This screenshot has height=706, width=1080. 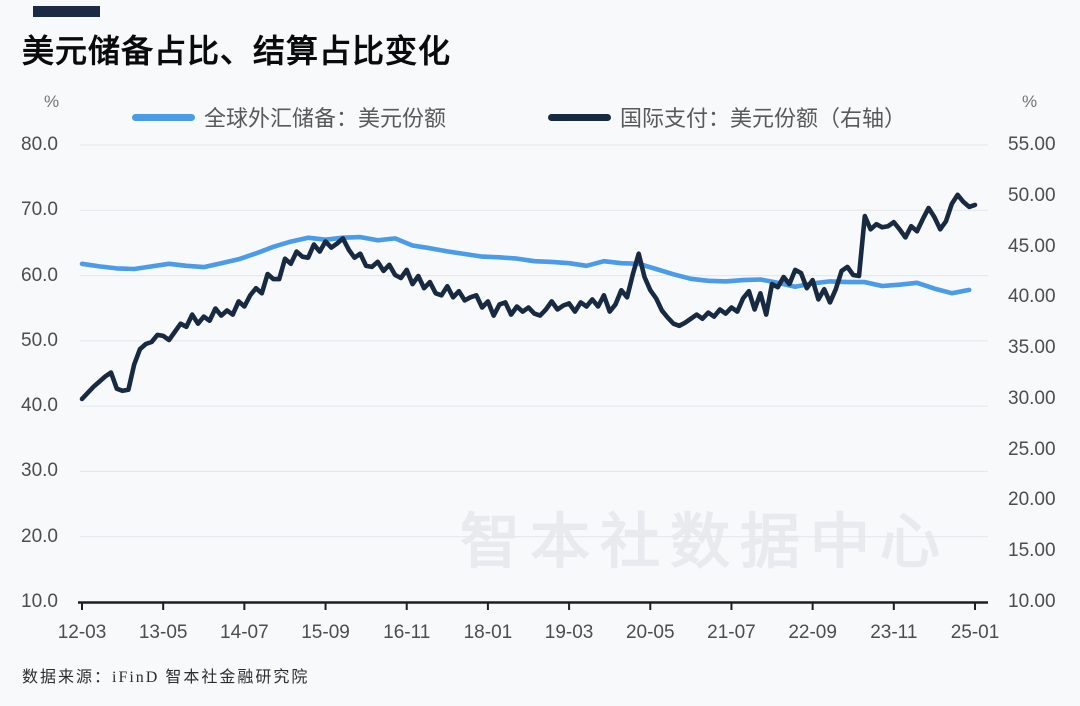 I want to click on right-axis-unit: %, so click(x=1030, y=101).